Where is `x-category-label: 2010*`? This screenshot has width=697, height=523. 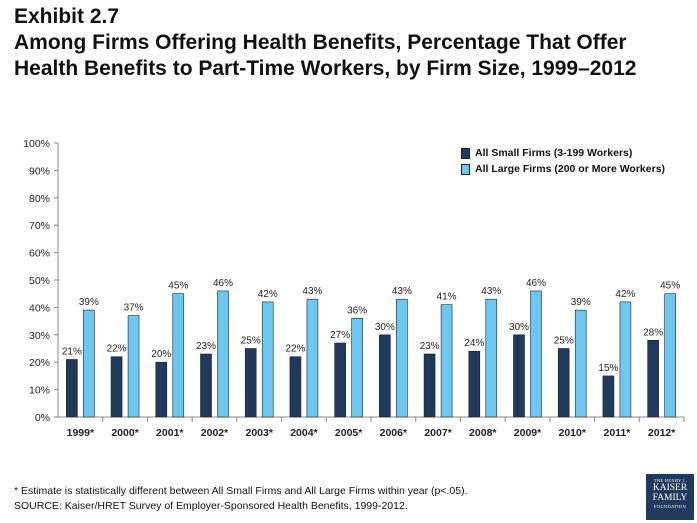 x-category-label: 2010* is located at coordinates (572, 433).